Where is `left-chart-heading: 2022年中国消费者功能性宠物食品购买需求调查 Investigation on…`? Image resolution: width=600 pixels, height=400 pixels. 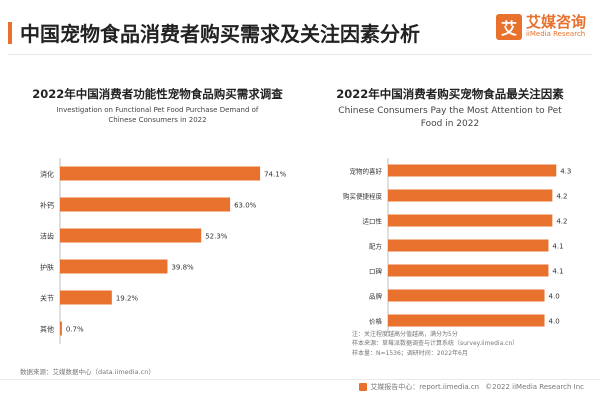 left-chart-heading: 2022年中国消费者功能性宠物食品购买需求调查 Investigation on… is located at coordinates (157, 105).